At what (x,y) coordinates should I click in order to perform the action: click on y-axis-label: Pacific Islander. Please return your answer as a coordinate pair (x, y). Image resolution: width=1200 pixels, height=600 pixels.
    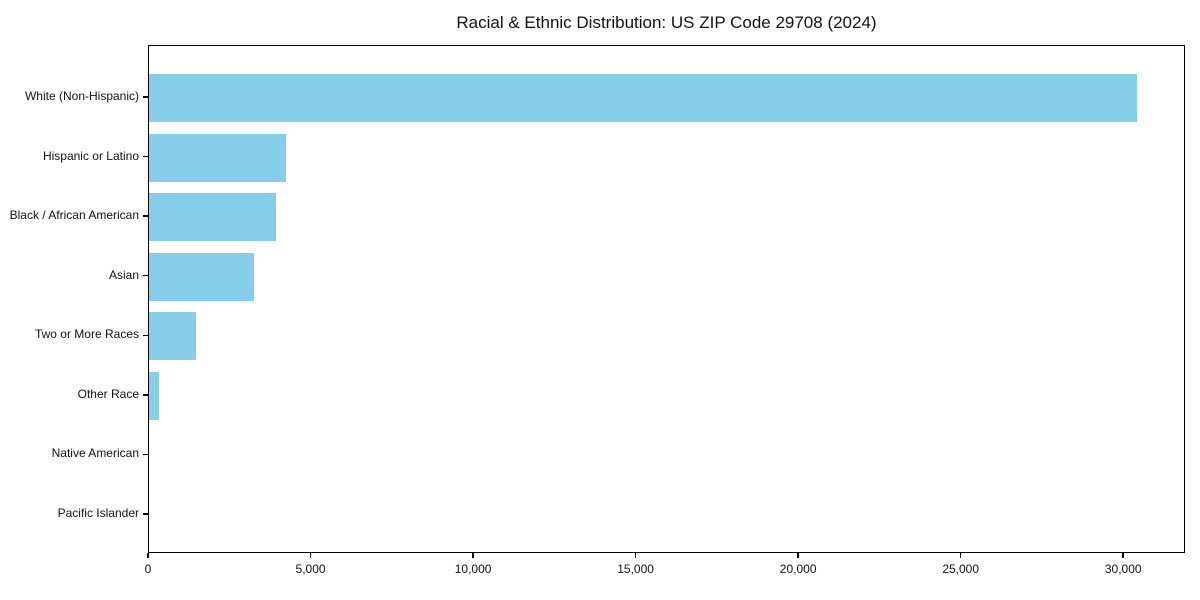
    Looking at the image, I should click on (98, 512).